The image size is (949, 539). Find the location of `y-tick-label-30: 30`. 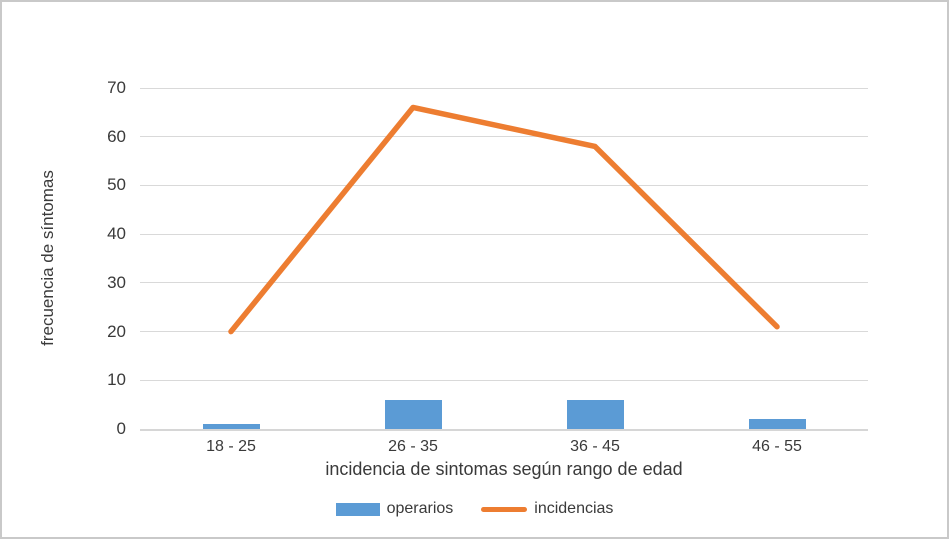

y-tick-label-30: 30 is located at coordinates (116, 282).